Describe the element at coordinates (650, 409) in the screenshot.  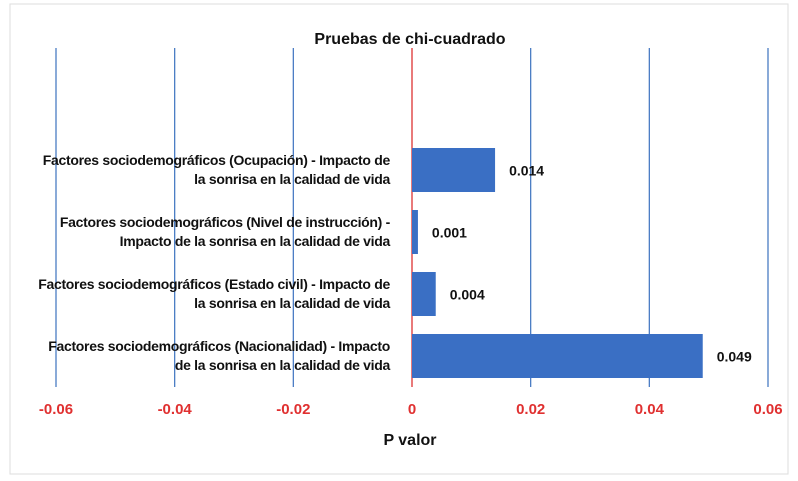
I see `x-tick-label: 0.04` at that location.